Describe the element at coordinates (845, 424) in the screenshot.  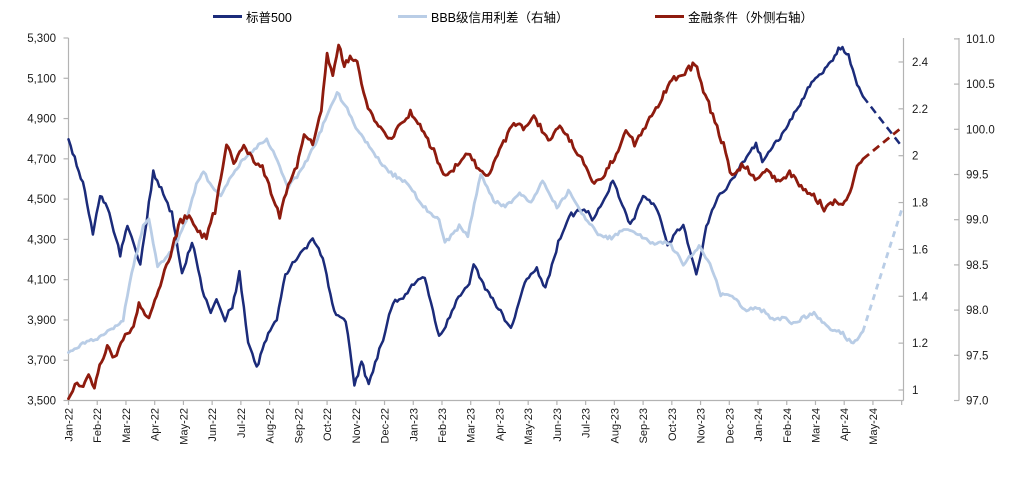
I see `x-tick-label: Apr-24` at that location.